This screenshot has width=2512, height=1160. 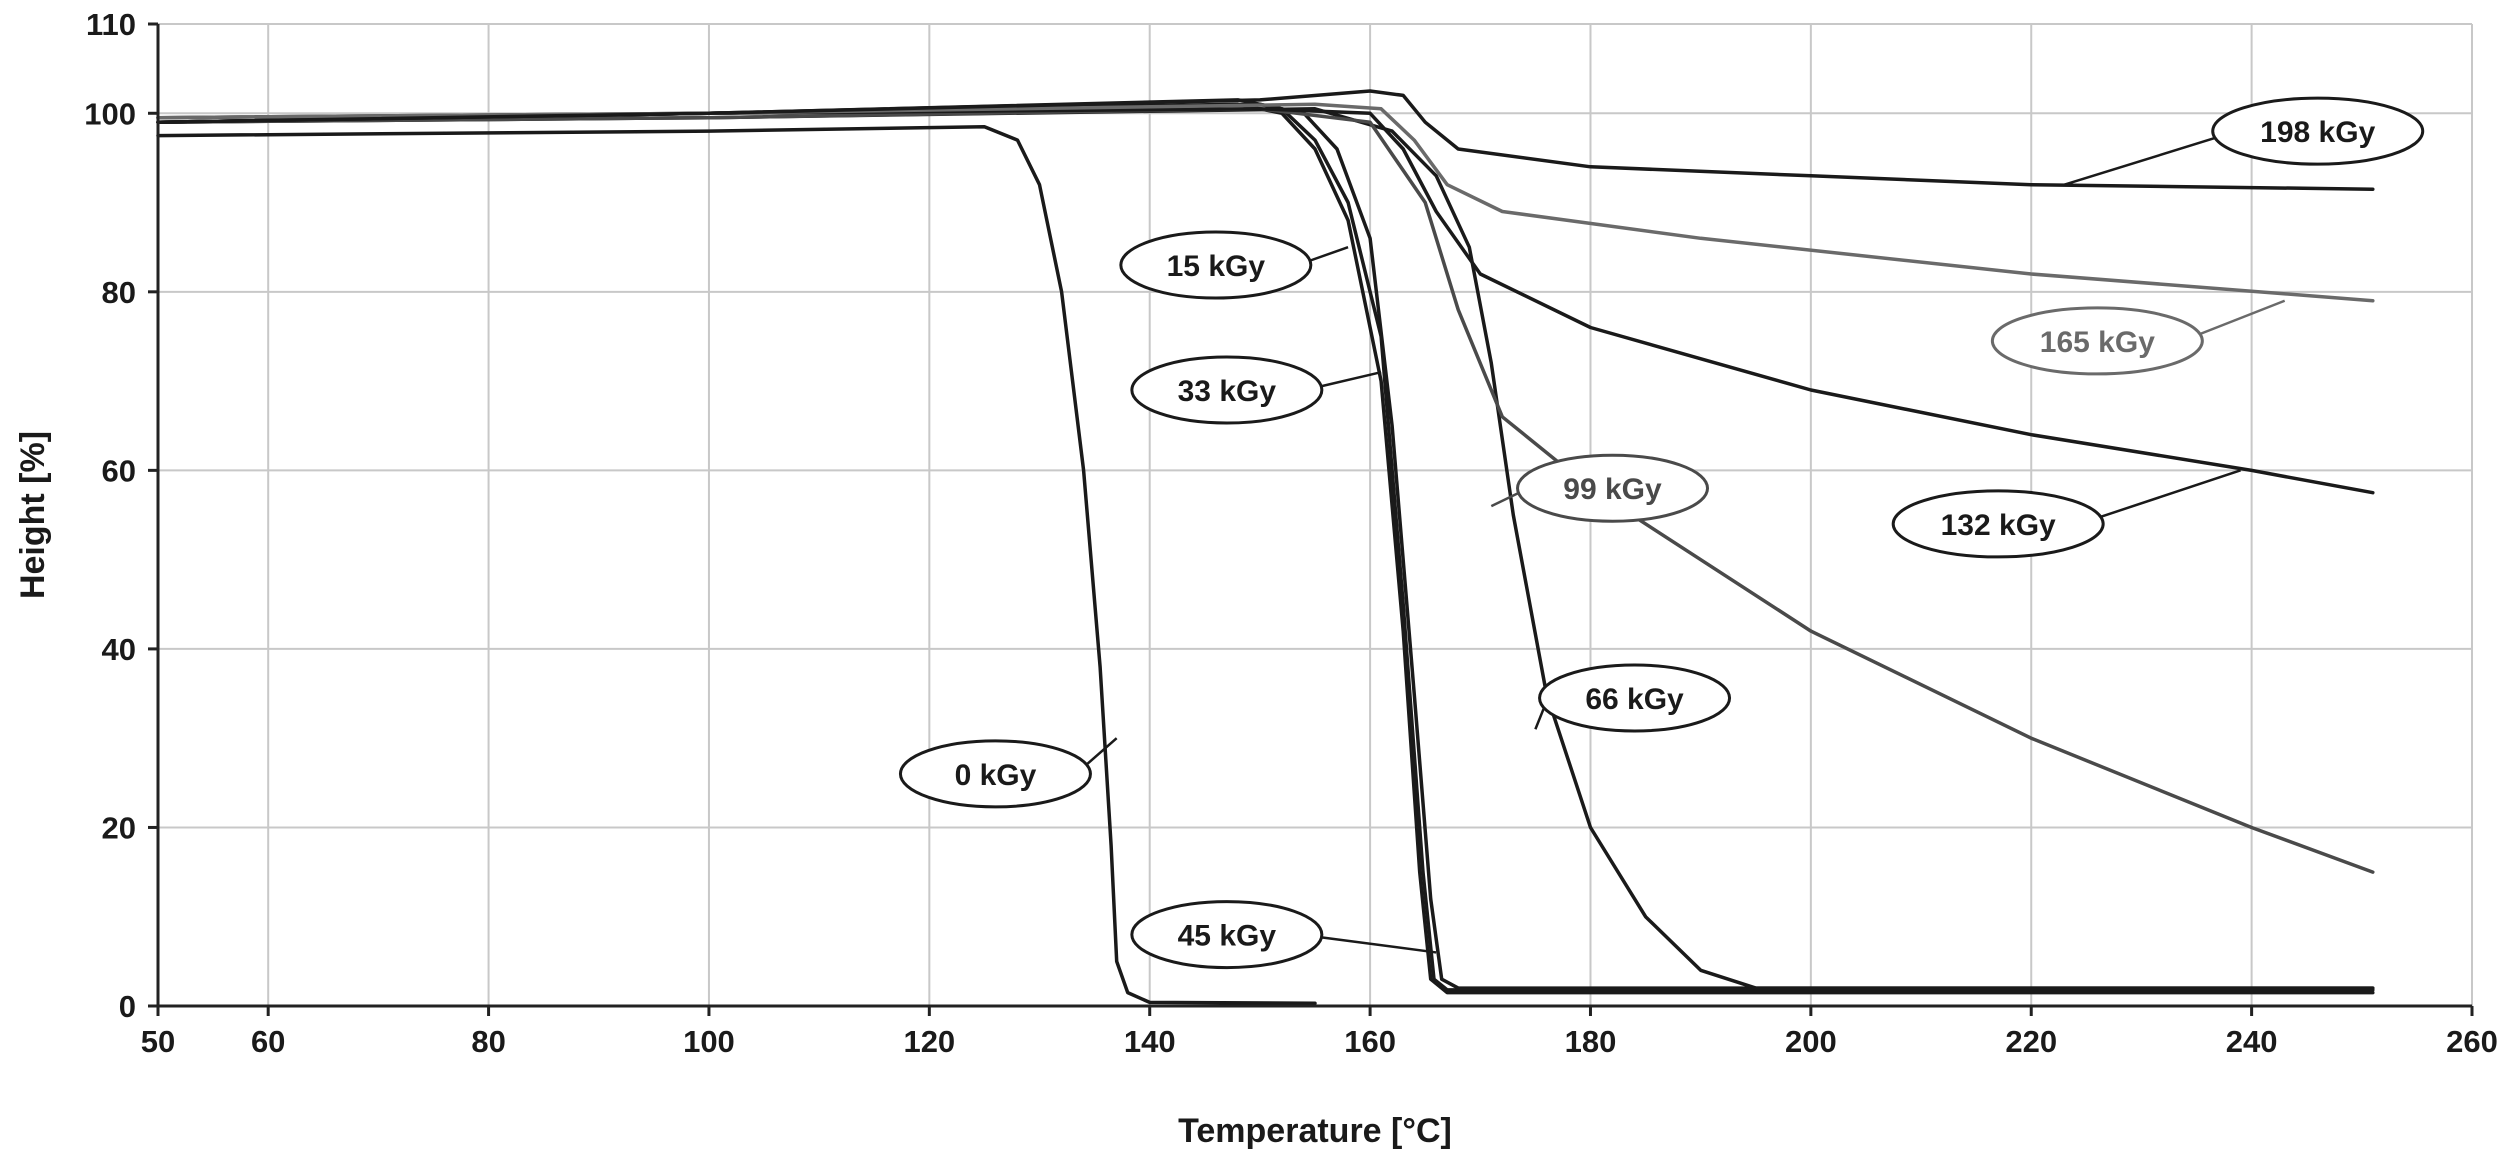 What do you see at coordinates (1370, 1041) in the screenshot?
I see `x-tick-label: 160` at bounding box center [1370, 1041].